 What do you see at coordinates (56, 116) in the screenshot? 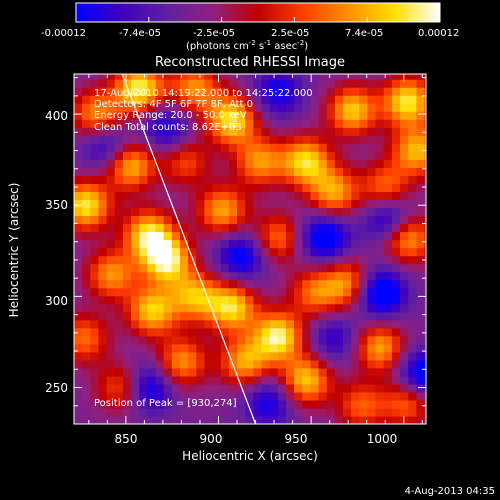
I see `y-tick-label: 400` at bounding box center [56, 116].